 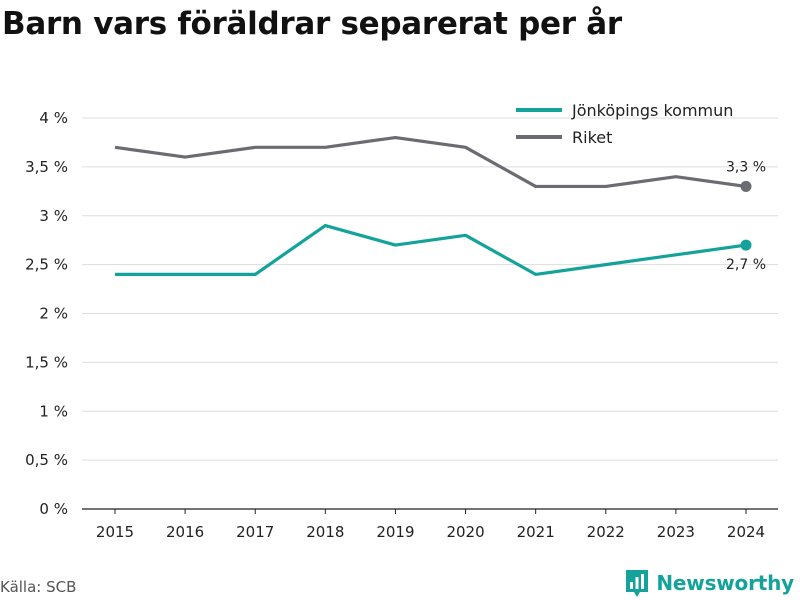 I want to click on y-tick-label: 0 %, so click(x=53, y=509).